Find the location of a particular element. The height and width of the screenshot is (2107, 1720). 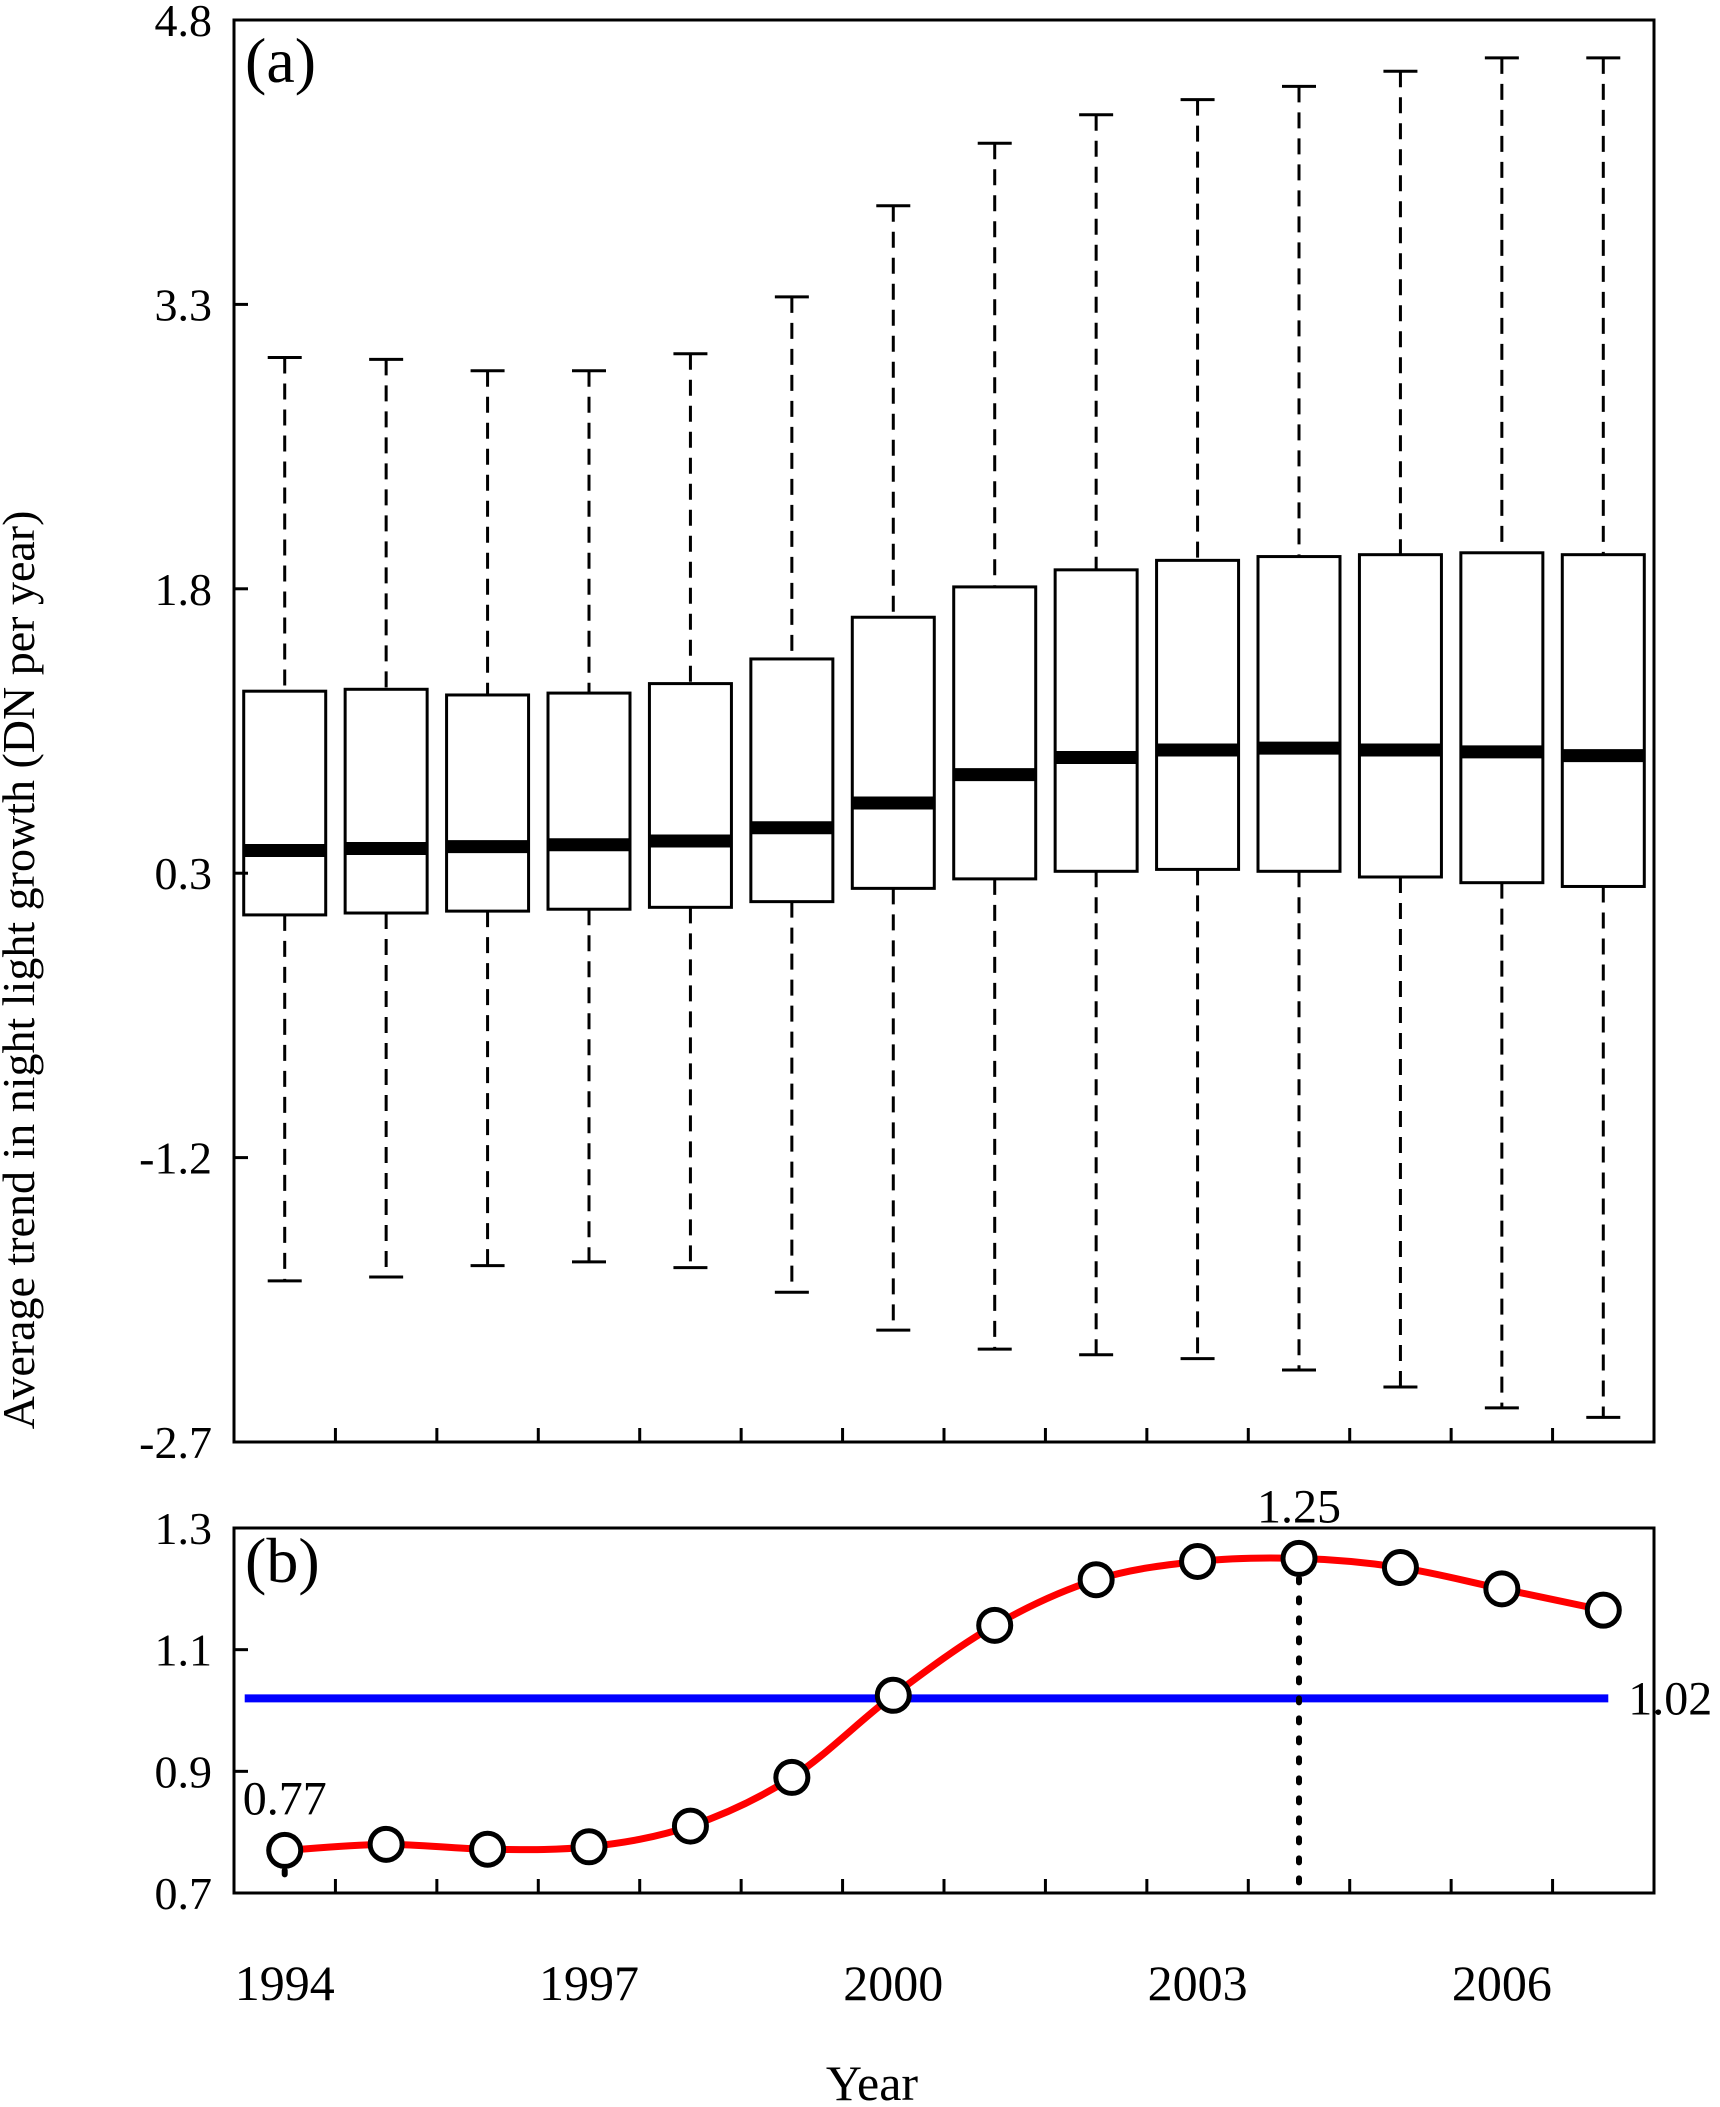

panel-a-y-tick-label: 1.8 is located at coordinates (184, 589).